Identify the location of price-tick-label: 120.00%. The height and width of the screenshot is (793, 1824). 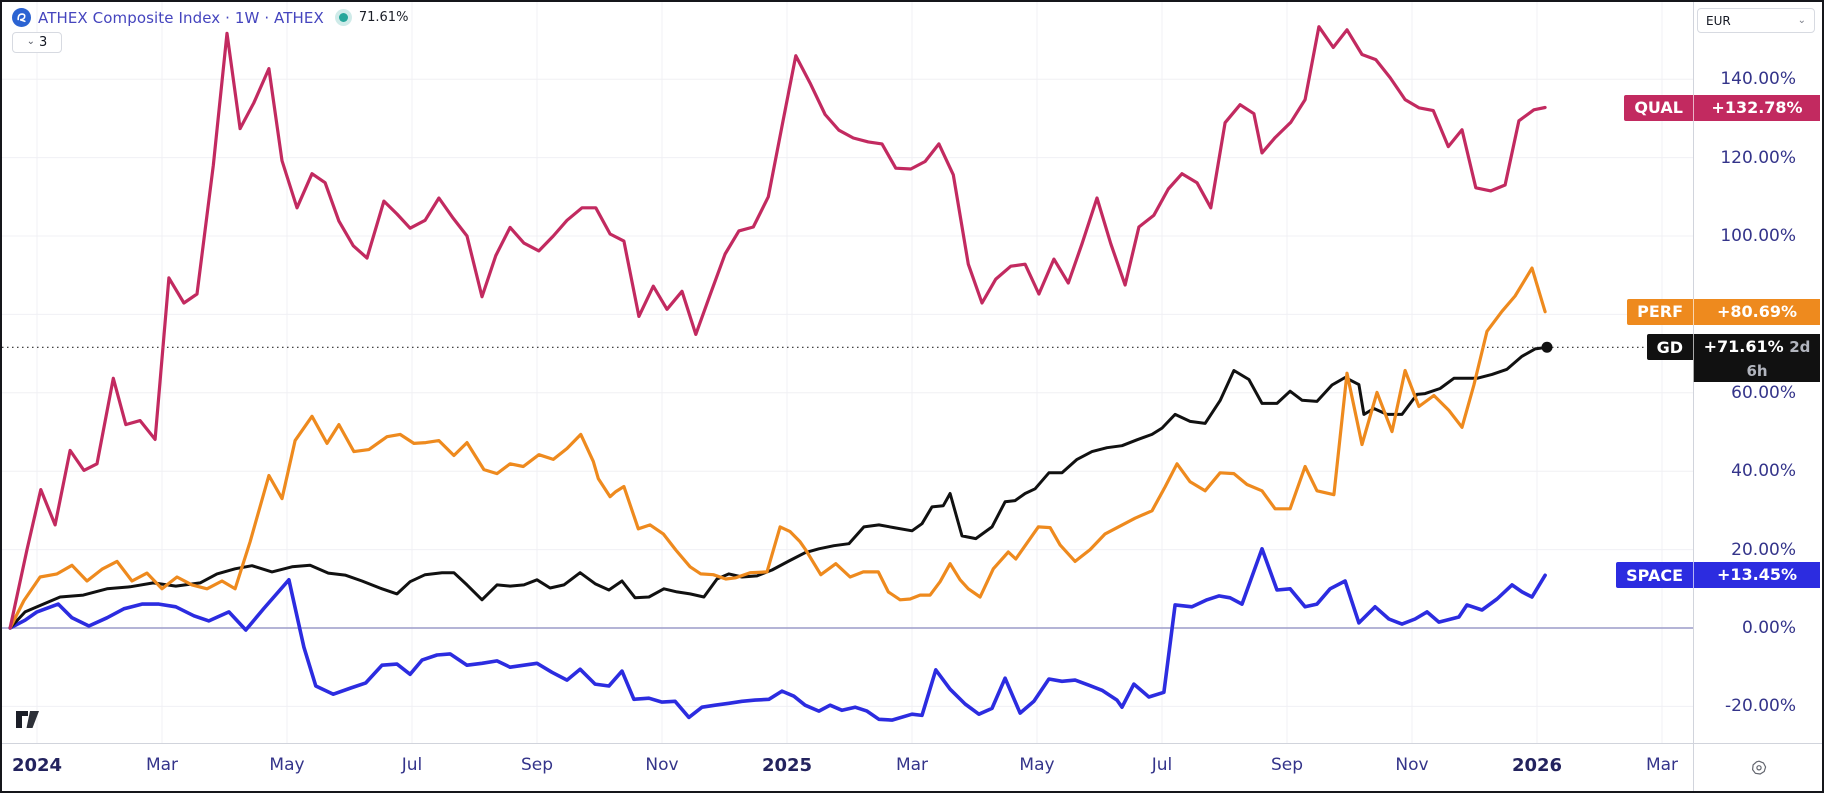
(1758, 157).